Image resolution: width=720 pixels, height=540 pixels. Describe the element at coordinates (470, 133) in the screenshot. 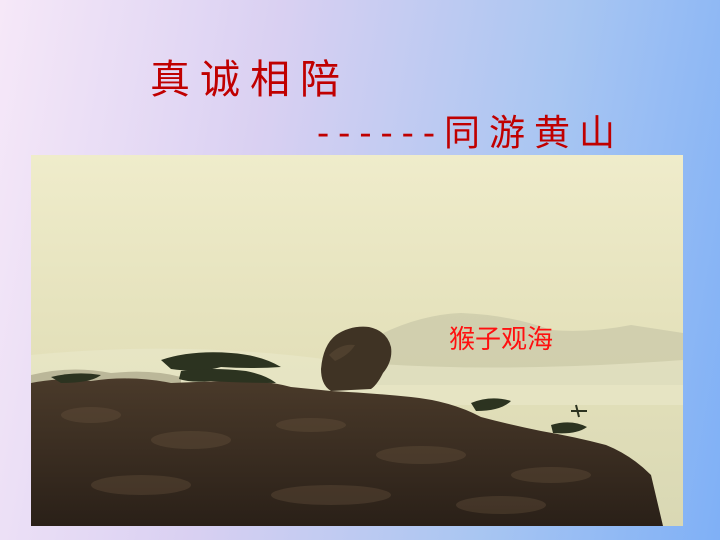

I see `slide-subtitle: ------同游黄山` at that location.